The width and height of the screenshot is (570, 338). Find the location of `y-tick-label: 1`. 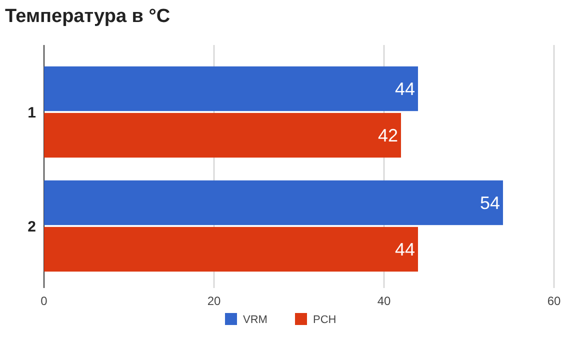

y-tick-label: 1 is located at coordinates (32, 113).